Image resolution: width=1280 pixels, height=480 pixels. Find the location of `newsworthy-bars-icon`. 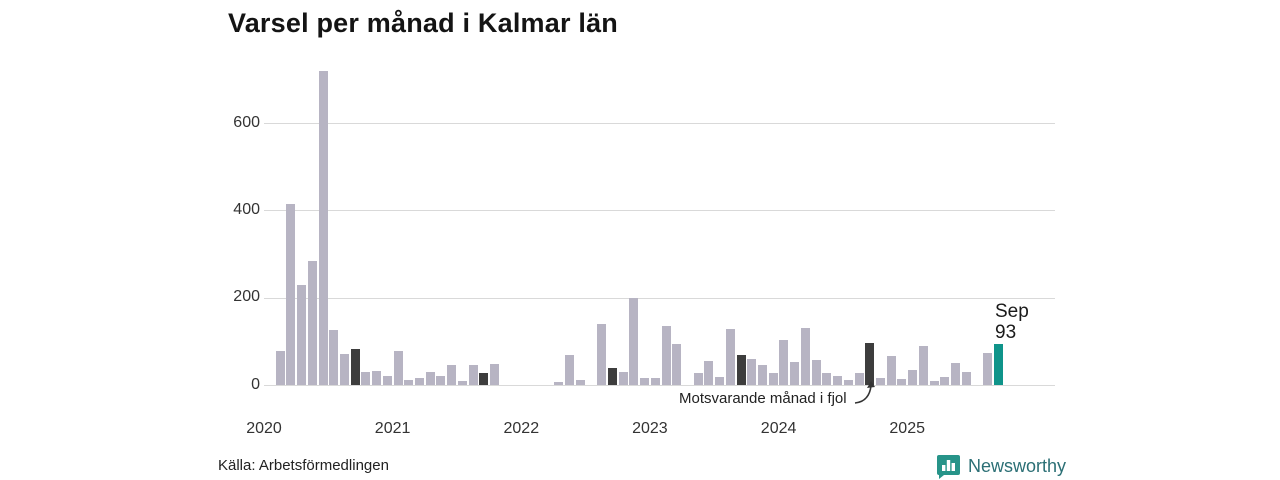

newsworthy-bars-icon is located at coordinates (948, 467).